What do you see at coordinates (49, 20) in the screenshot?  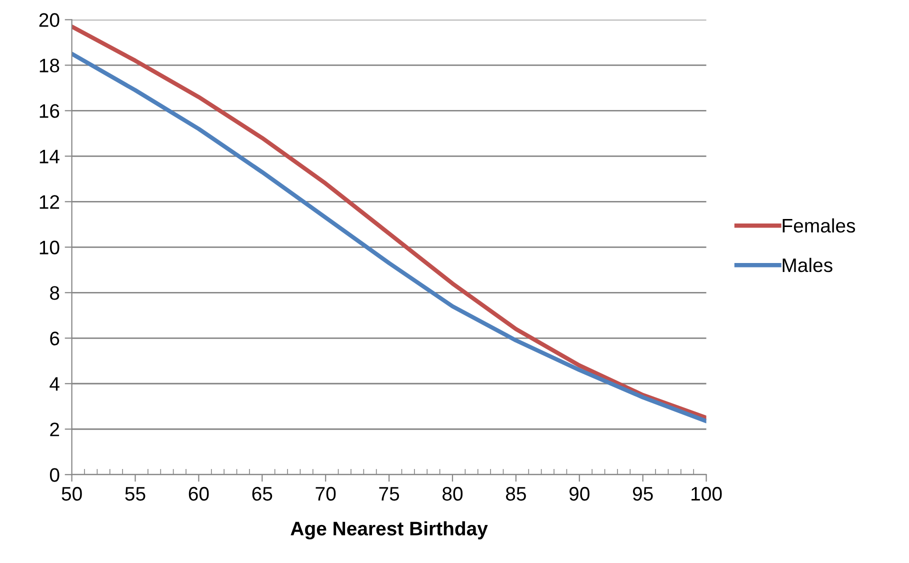 I see `y-tick-label: 20` at bounding box center [49, 20].